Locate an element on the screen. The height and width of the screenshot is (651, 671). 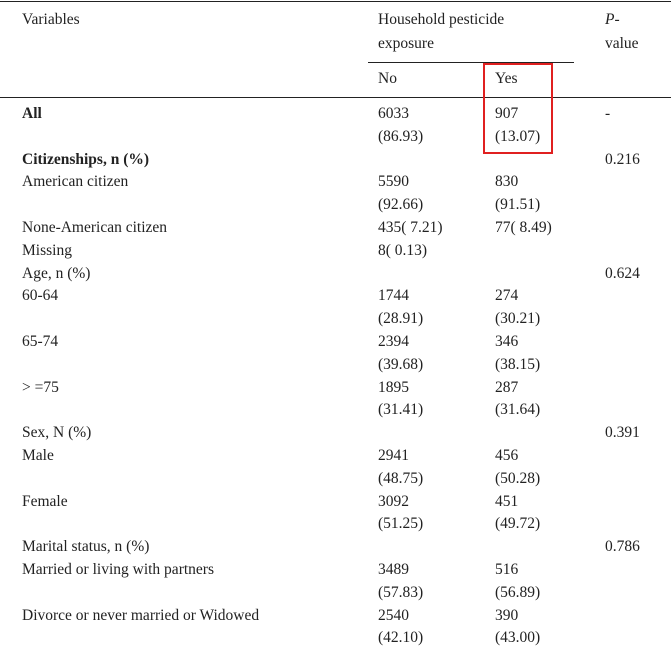
cell-no: 2540 is located at coordinates (393, 615).